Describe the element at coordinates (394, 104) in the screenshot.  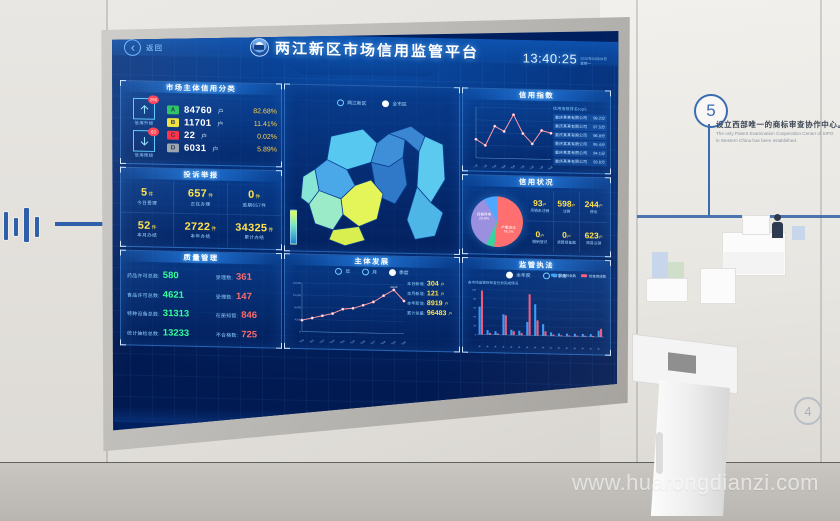
I see `map-scope-toggle: 全市区` at that location.